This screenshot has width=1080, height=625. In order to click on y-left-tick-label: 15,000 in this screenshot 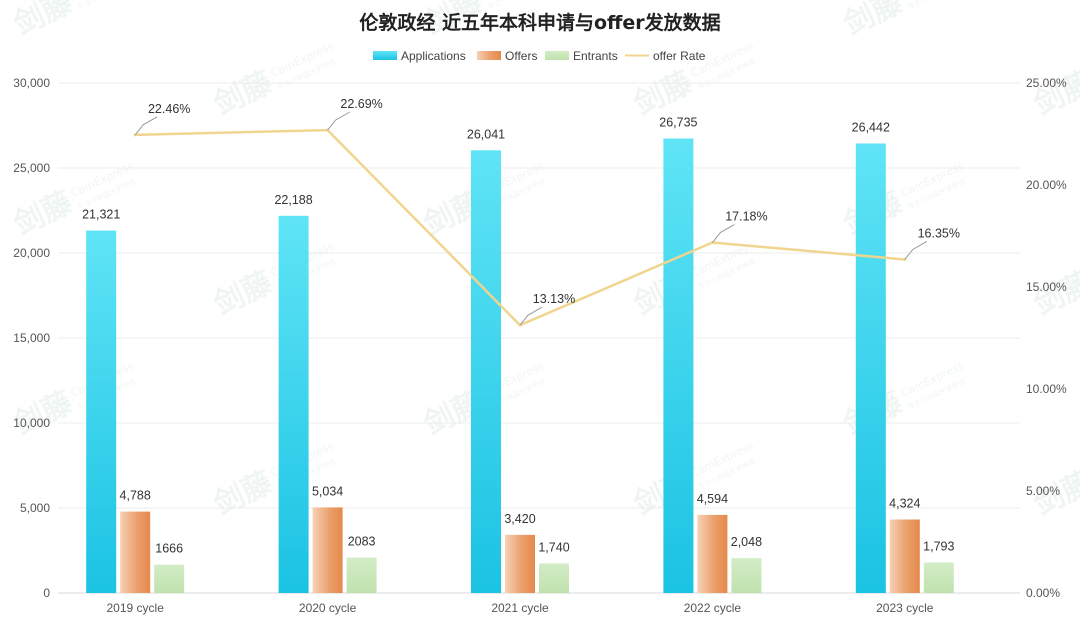, I will do `click(31, 338)`.